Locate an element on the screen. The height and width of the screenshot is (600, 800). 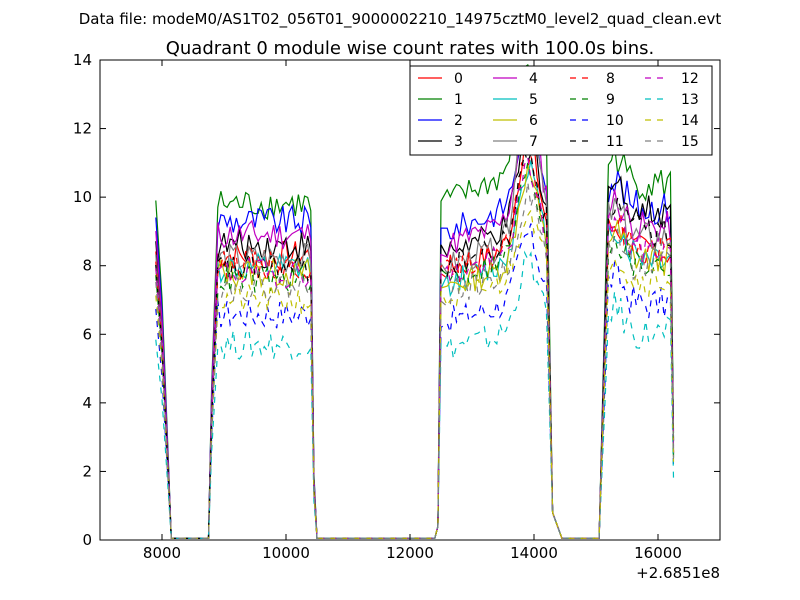
legend-label-8: 8 is located at coordinates (610, 79).